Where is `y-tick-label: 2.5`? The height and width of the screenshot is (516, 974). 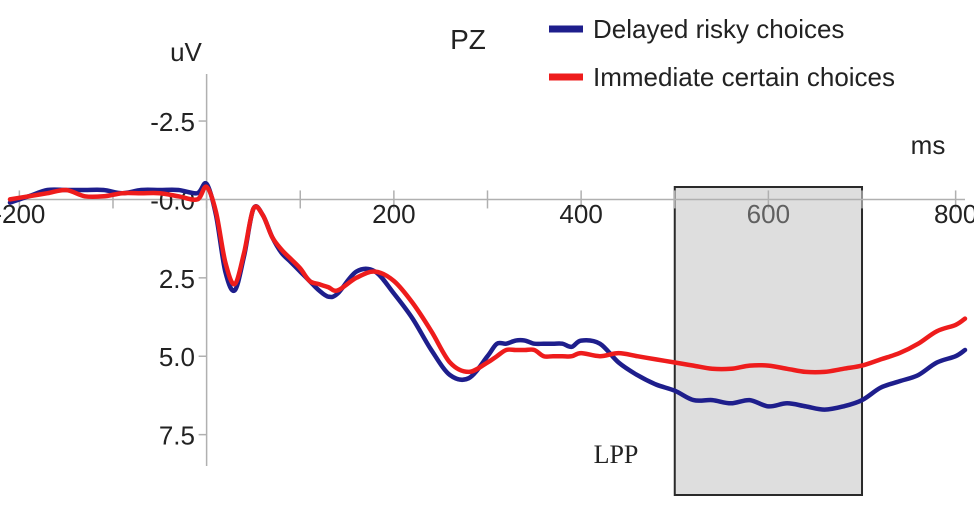 y-tick-label: 2.5 is located at coordinates (177, 279).